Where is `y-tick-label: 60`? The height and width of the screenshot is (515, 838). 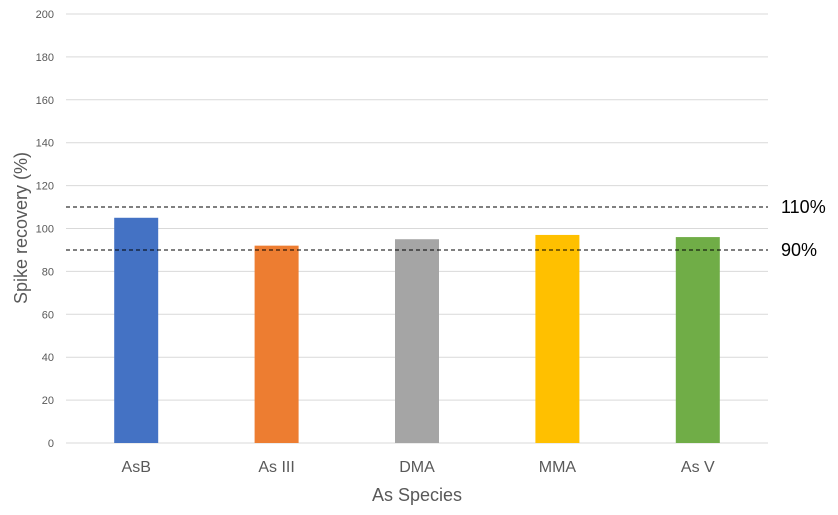 y-tick-label: 60 is located at coordinates (48, 315).